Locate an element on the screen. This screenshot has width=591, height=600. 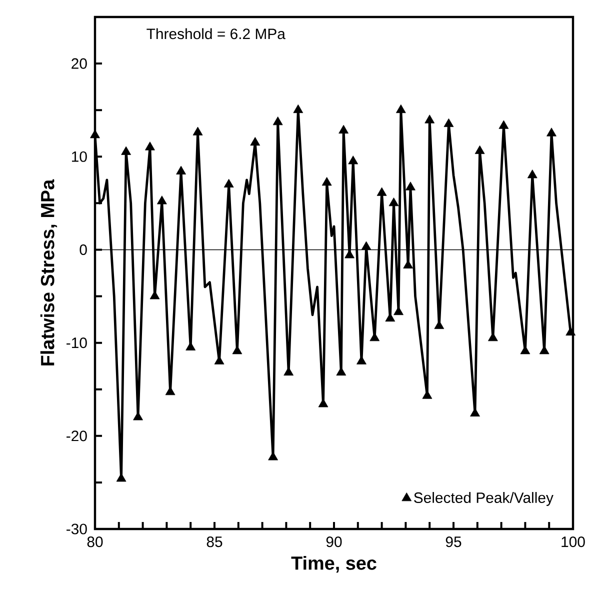
x-tick-label: 100 is located at coordinates (573, 542).